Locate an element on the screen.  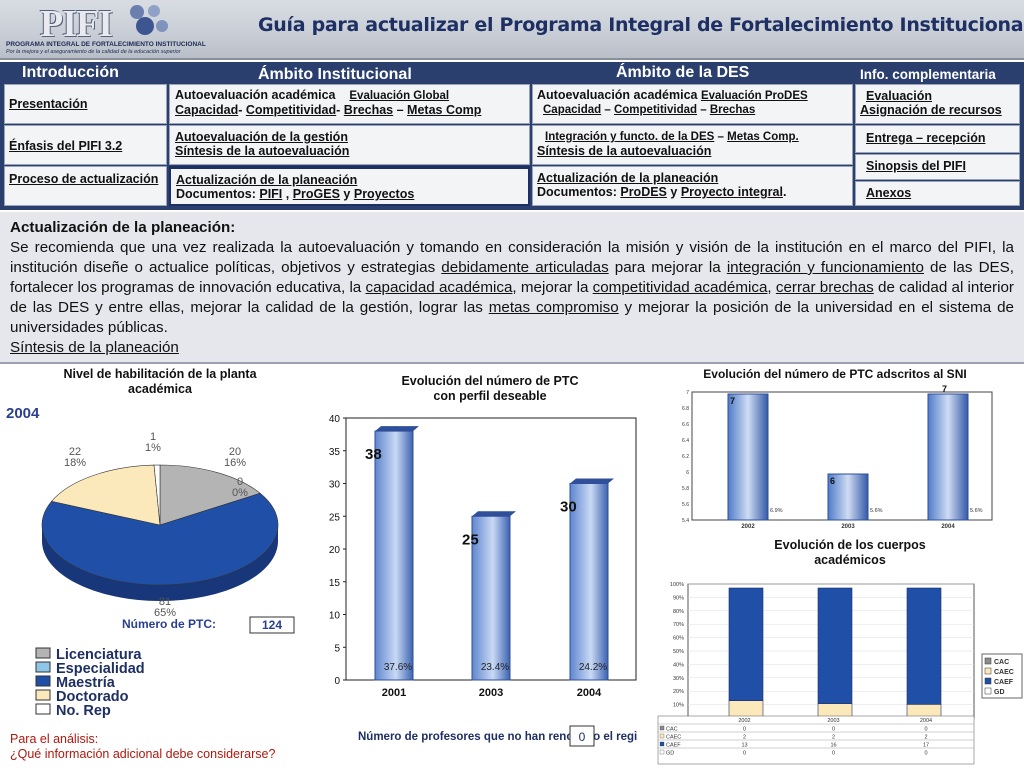
bar1-ytick: 35 is located at coordinates (335, 452).